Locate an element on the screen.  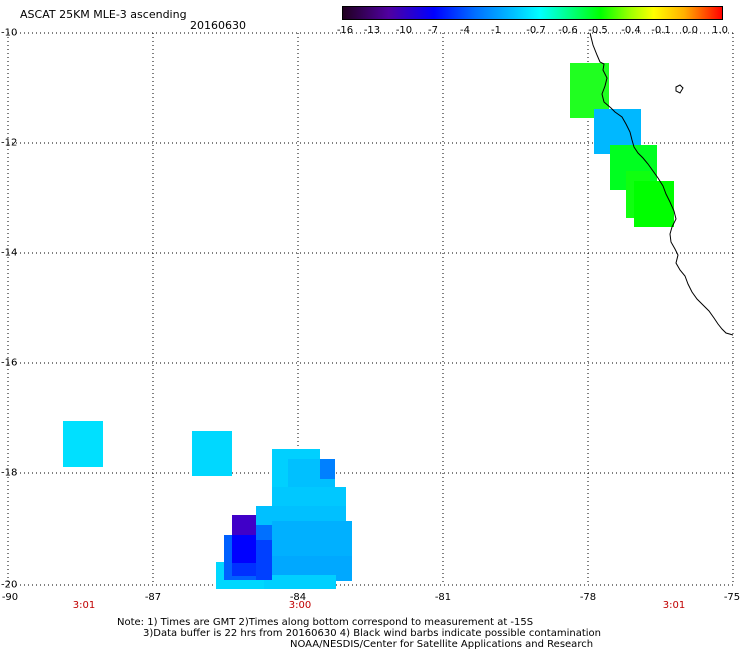
lon-label: -90 is located at coordinates (10, 597).